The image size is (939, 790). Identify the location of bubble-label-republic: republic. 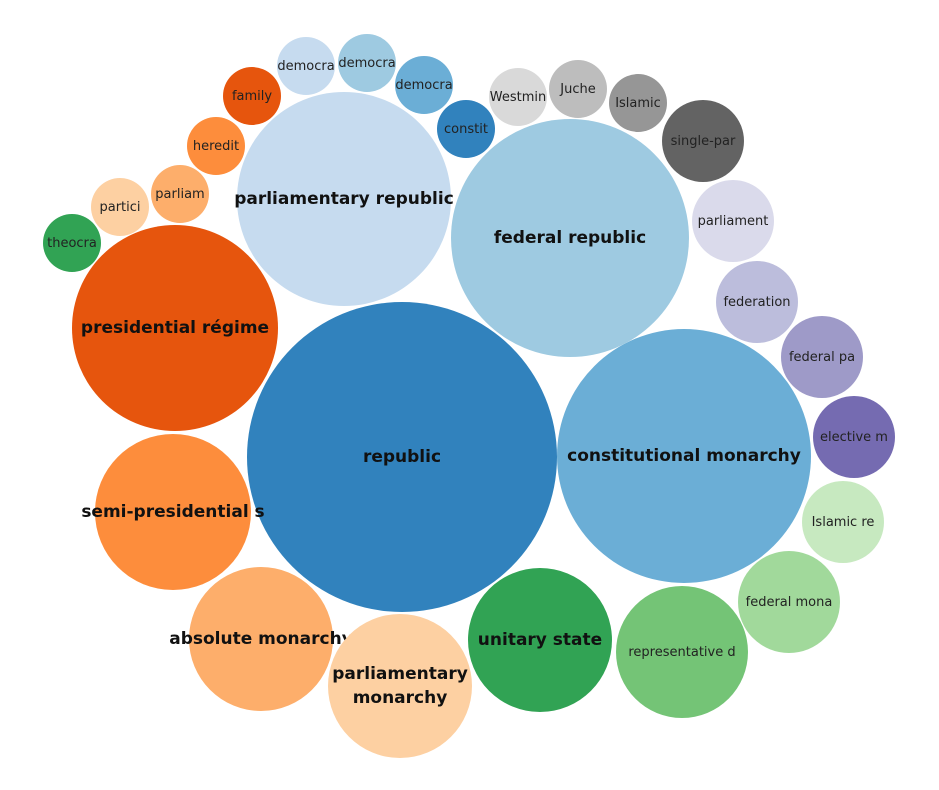
(402, 457).